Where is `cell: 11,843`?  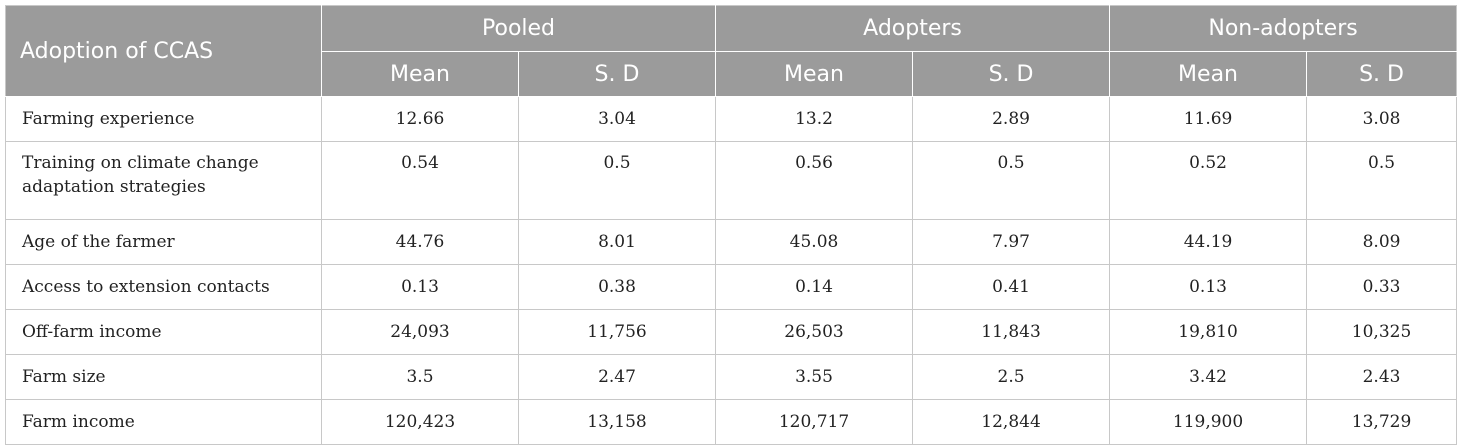 cell: 11,843 is located at coordinates (1011, 332).